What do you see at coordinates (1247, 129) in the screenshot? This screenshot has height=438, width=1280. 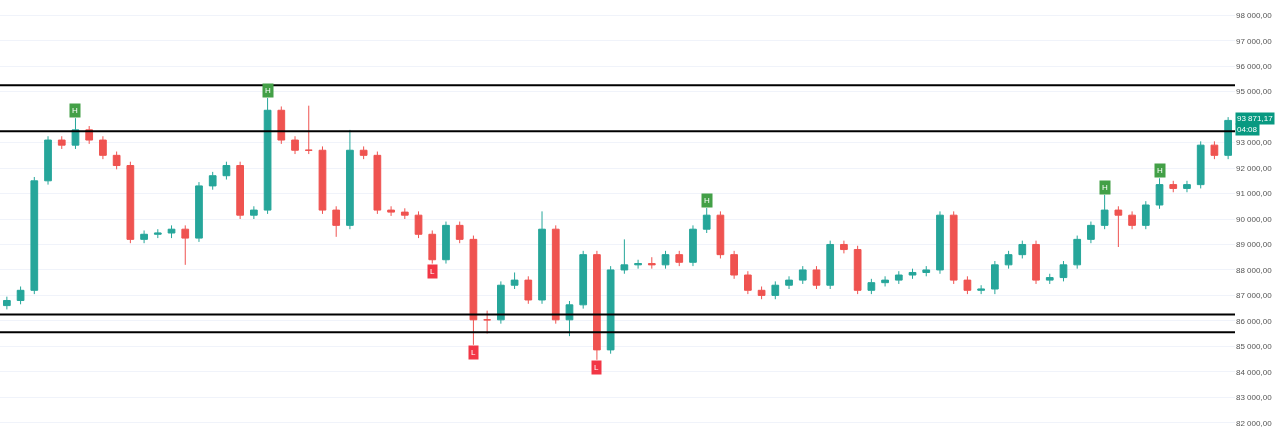 I see `text: 04:08` at bounding box center [1247, 129].